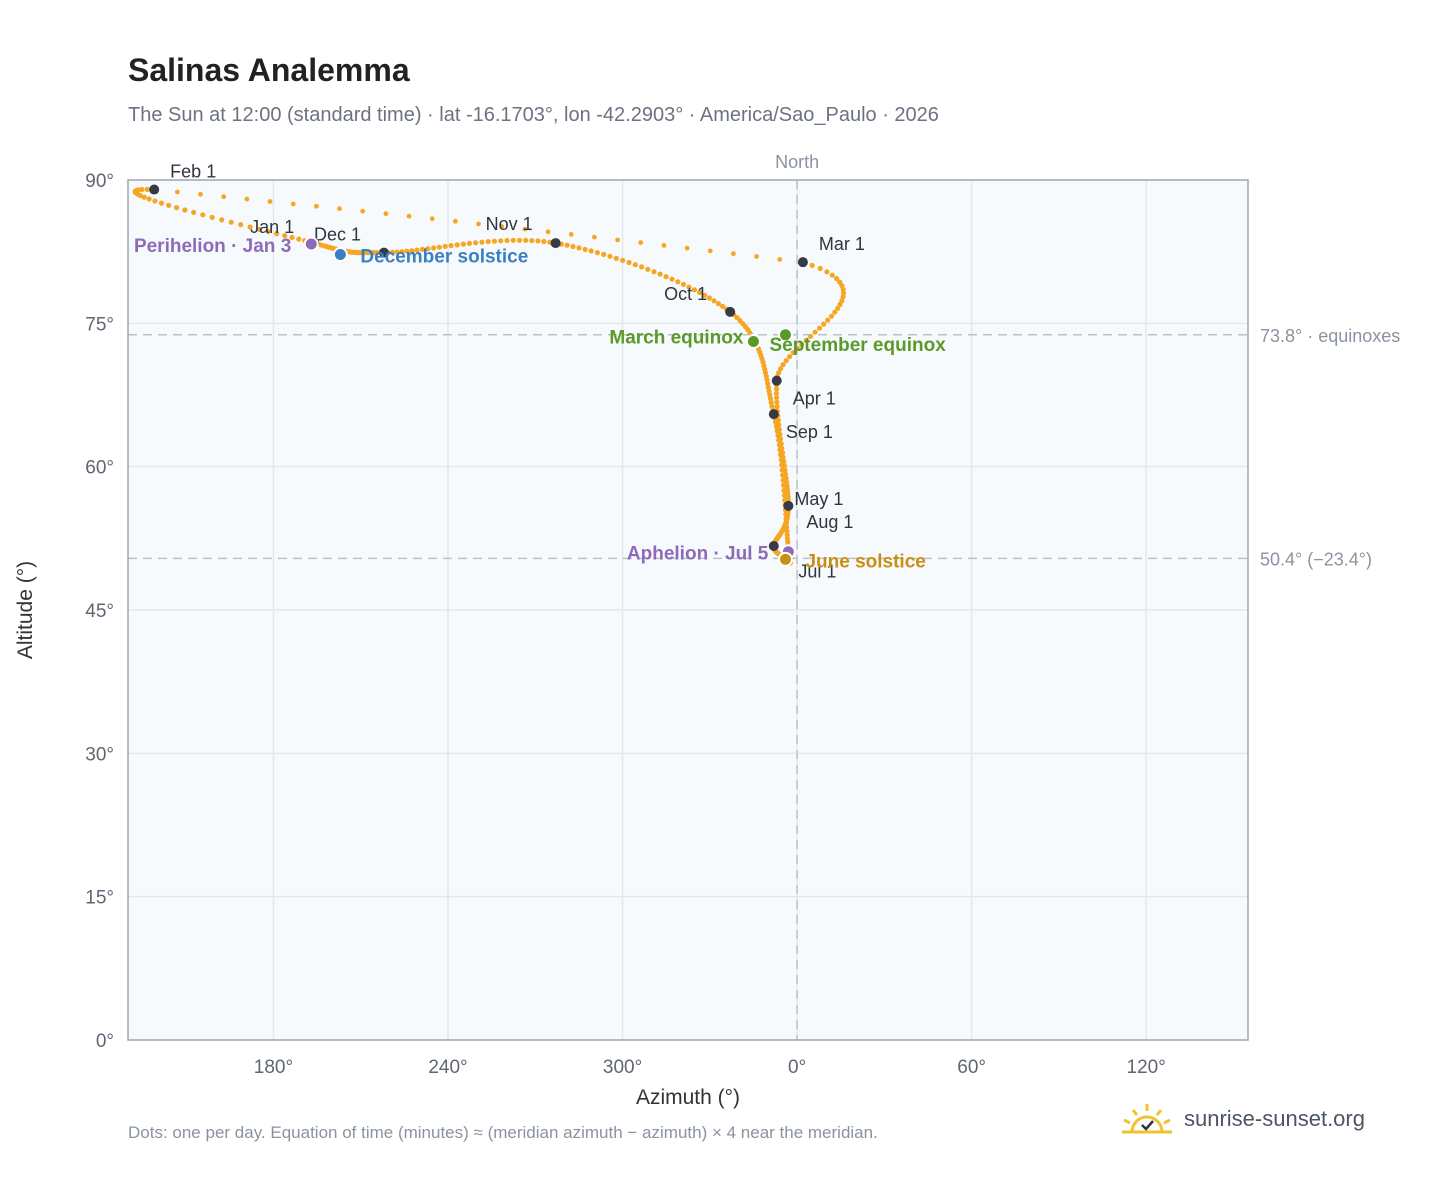 The height and width of the screenshot is (1188, 1448). I want to click on month-label: Aug 1, so click(829, 522).